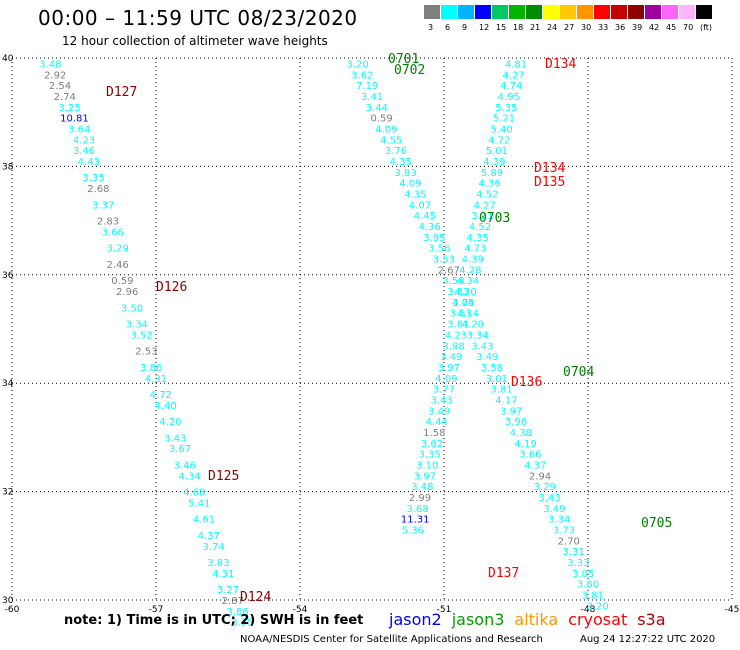 The image size is (740, 650). Describe the element at coordinates (453, 281) in the screenshot. I see `swh-value: 3.58` at that location.